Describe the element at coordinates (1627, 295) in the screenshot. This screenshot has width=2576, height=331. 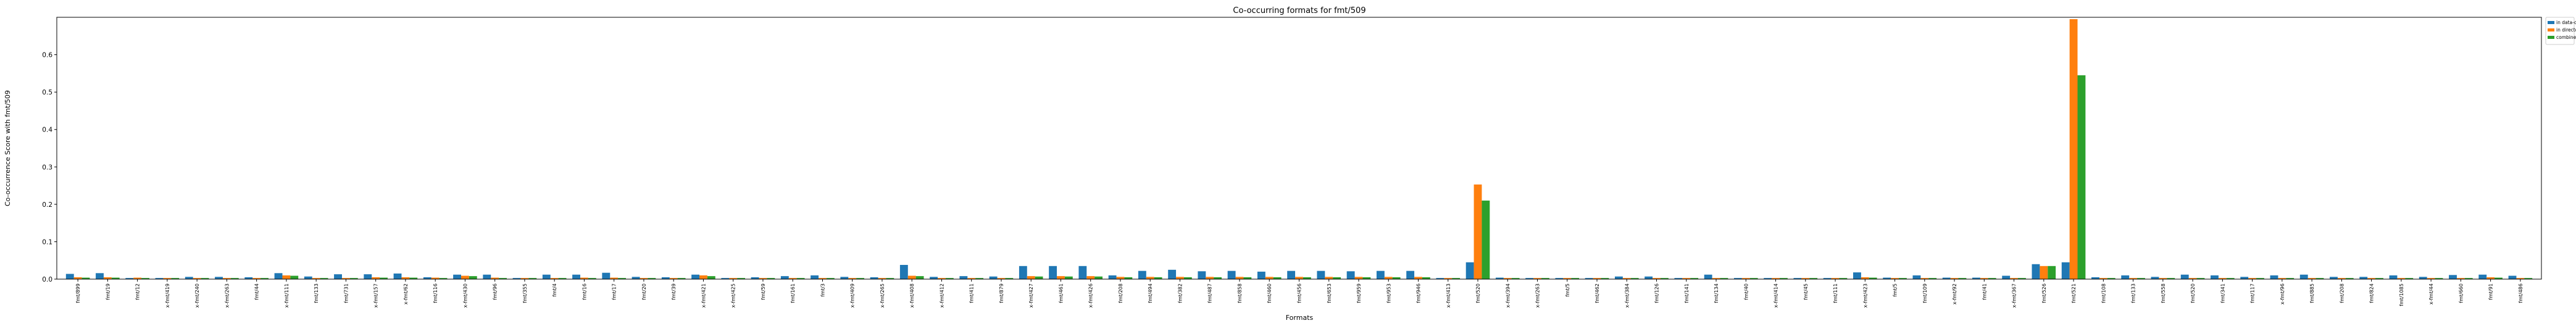
I see `x-tick-label: x-fmt/384` at that location.